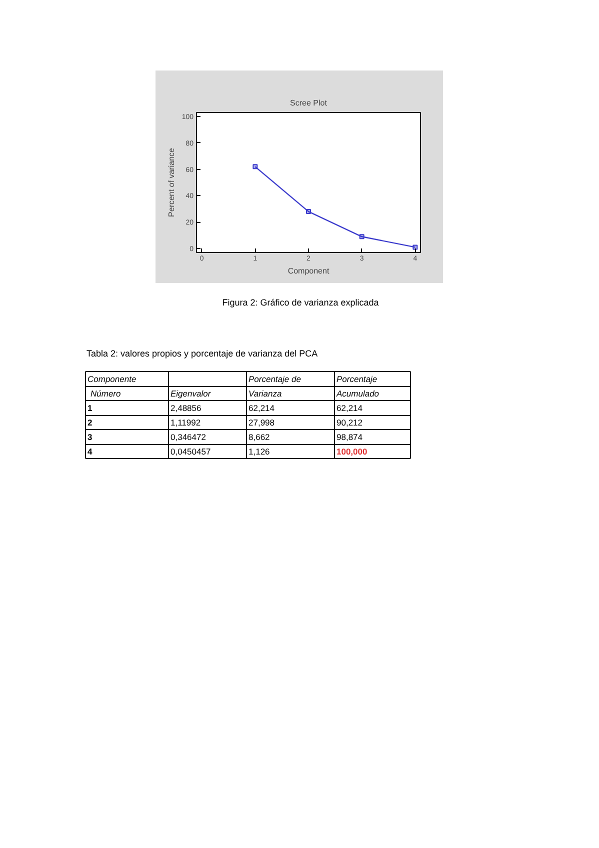 The width and height of the screenshot is (599, 848). I want to click on text: 27,998, so click(261, 423).